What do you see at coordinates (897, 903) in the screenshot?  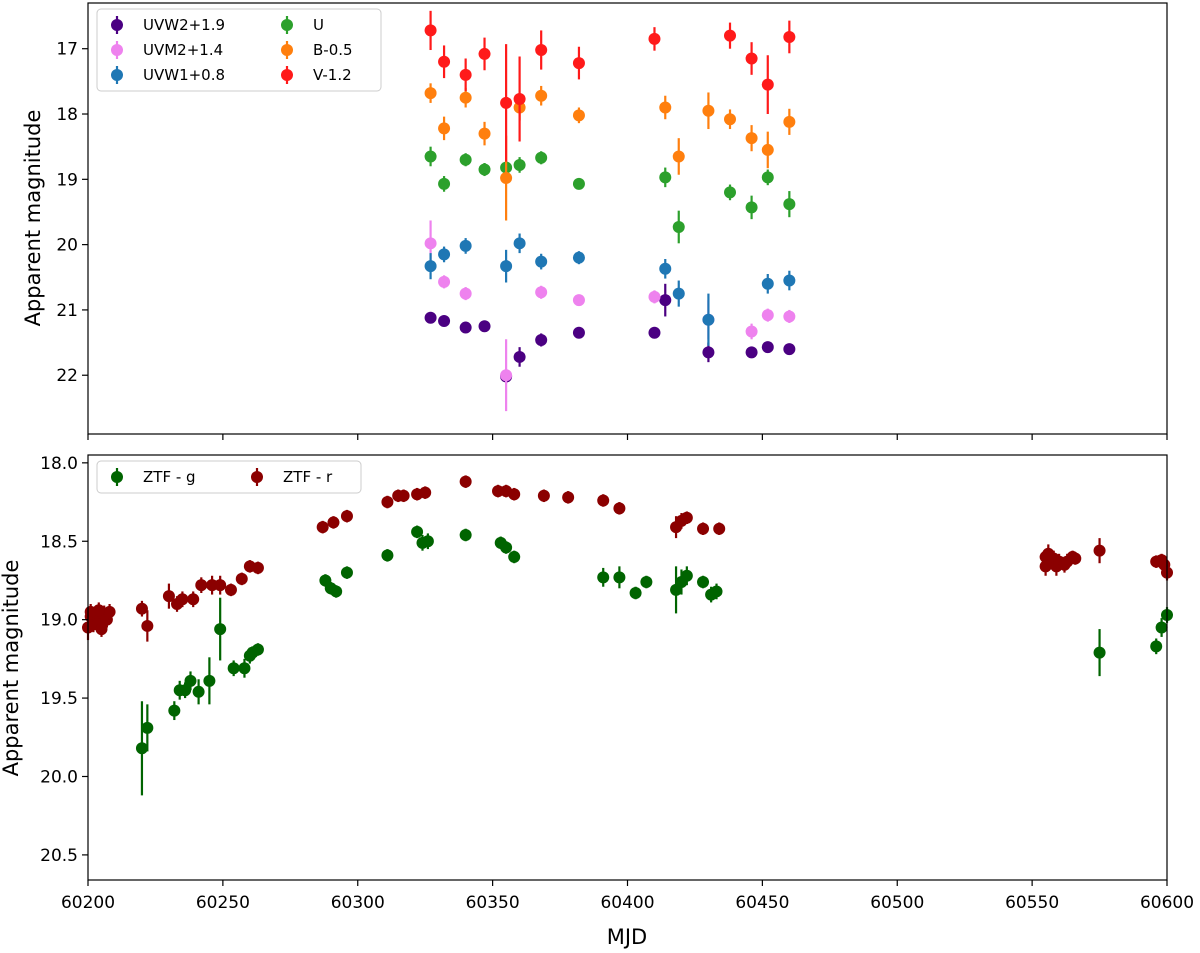 I see `x-tick-label: 60500` at bounding box center [897, 903].